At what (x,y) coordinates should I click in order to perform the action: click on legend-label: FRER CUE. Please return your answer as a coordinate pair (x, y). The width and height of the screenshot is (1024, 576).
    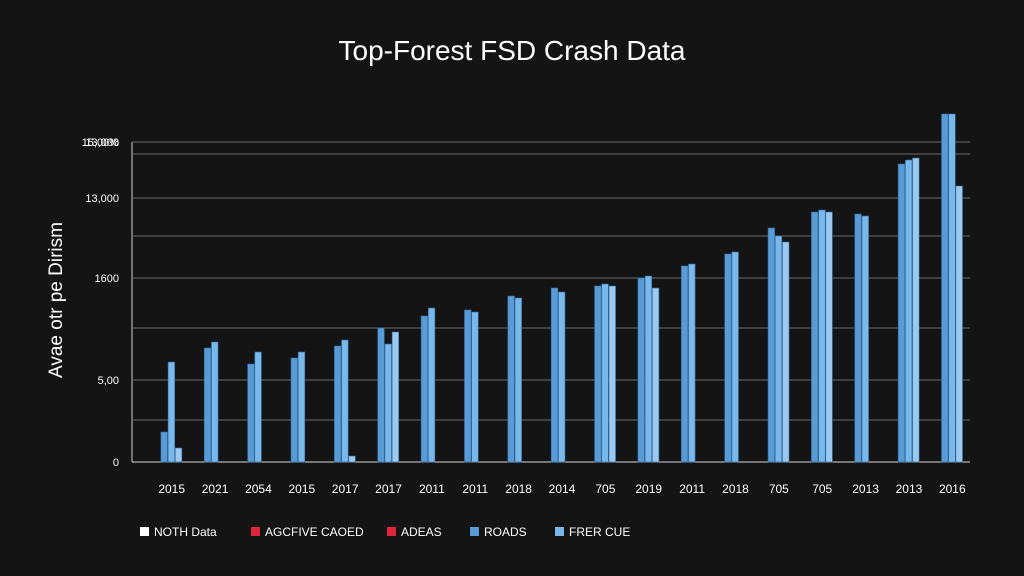
    Looking at the image, I should click on (599, 532).